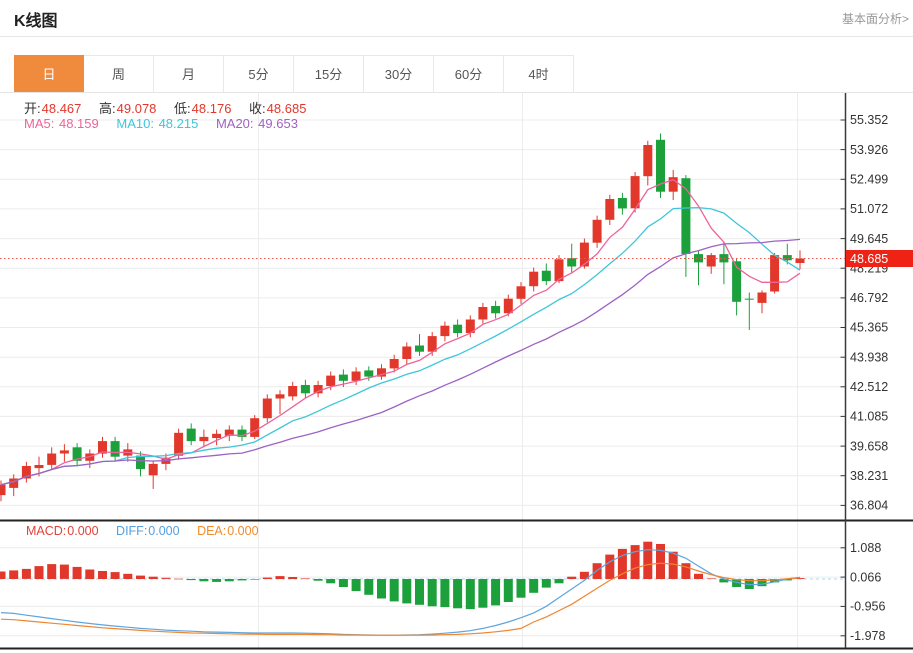  Describe the element at coordinates (168, 123) in the screenshot. I see `ma-info: MA5: 48.159 MA10: 48.215 MA20: 49.653` at that location.